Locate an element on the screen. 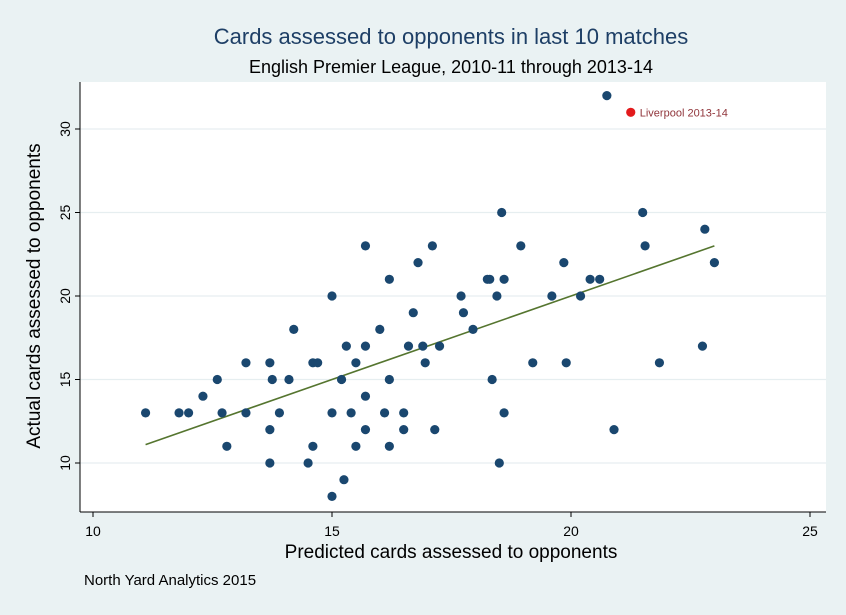  y-axis: 10 15 20 25 30 is located at coordinates (69, 297).